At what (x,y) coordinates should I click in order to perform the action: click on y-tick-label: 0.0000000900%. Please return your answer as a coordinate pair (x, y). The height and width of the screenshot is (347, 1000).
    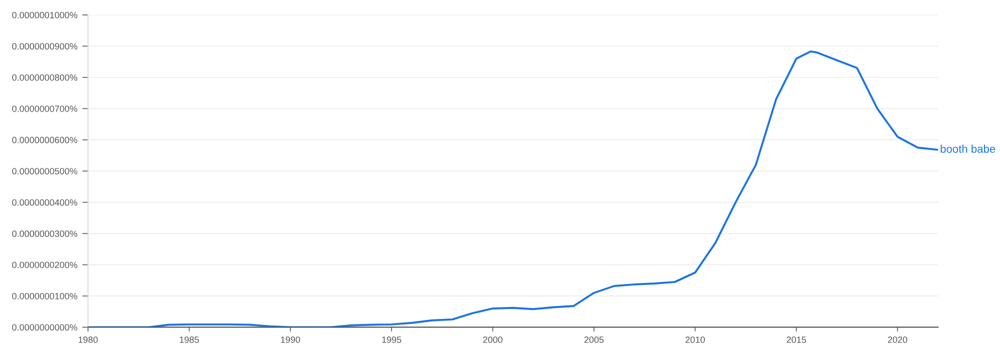
    Looking at the image, I should click on (45, 46).